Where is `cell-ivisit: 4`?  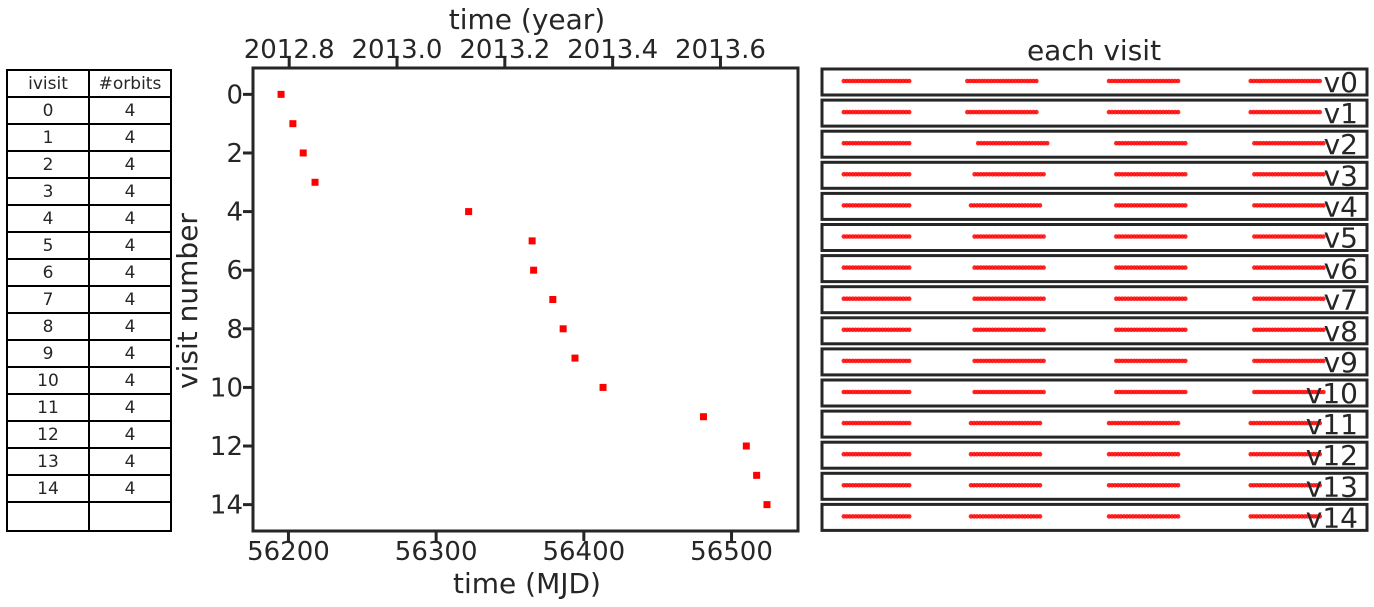 cell-ivisit: 4 is located at coordinates (48, 218).